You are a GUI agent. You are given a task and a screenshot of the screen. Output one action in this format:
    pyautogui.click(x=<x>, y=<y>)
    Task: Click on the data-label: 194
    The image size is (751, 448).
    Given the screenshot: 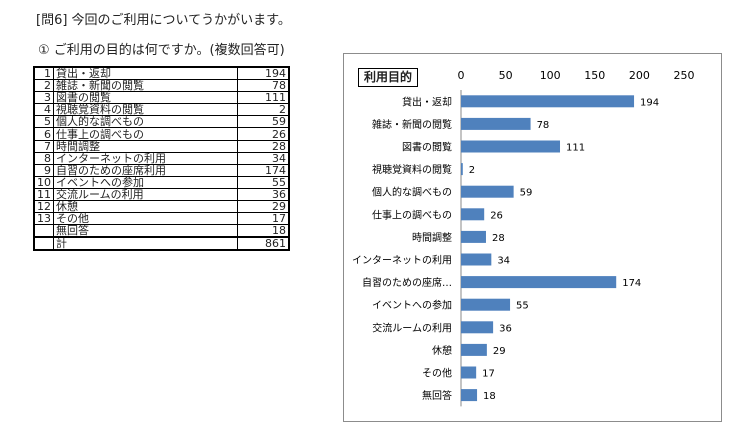 What is the action you would take?
    pyautogui.click(x=649, y=102)
    